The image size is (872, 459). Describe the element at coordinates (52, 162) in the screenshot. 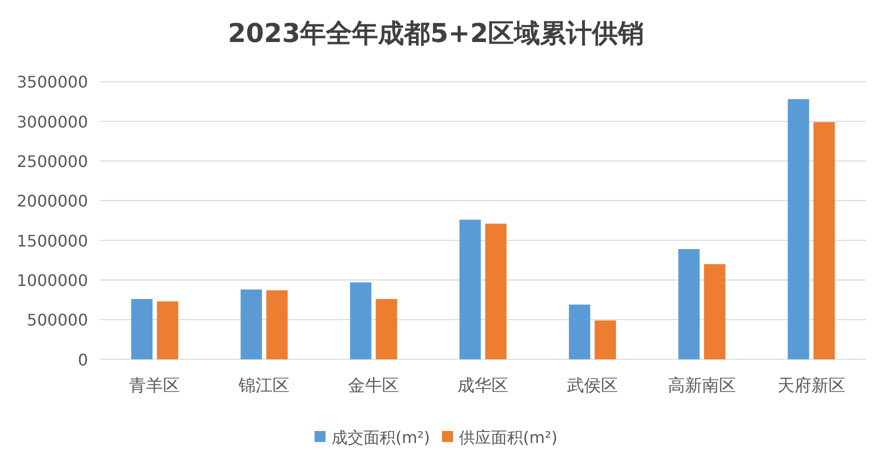

I see `y-tick-label: 2500000` at that location.